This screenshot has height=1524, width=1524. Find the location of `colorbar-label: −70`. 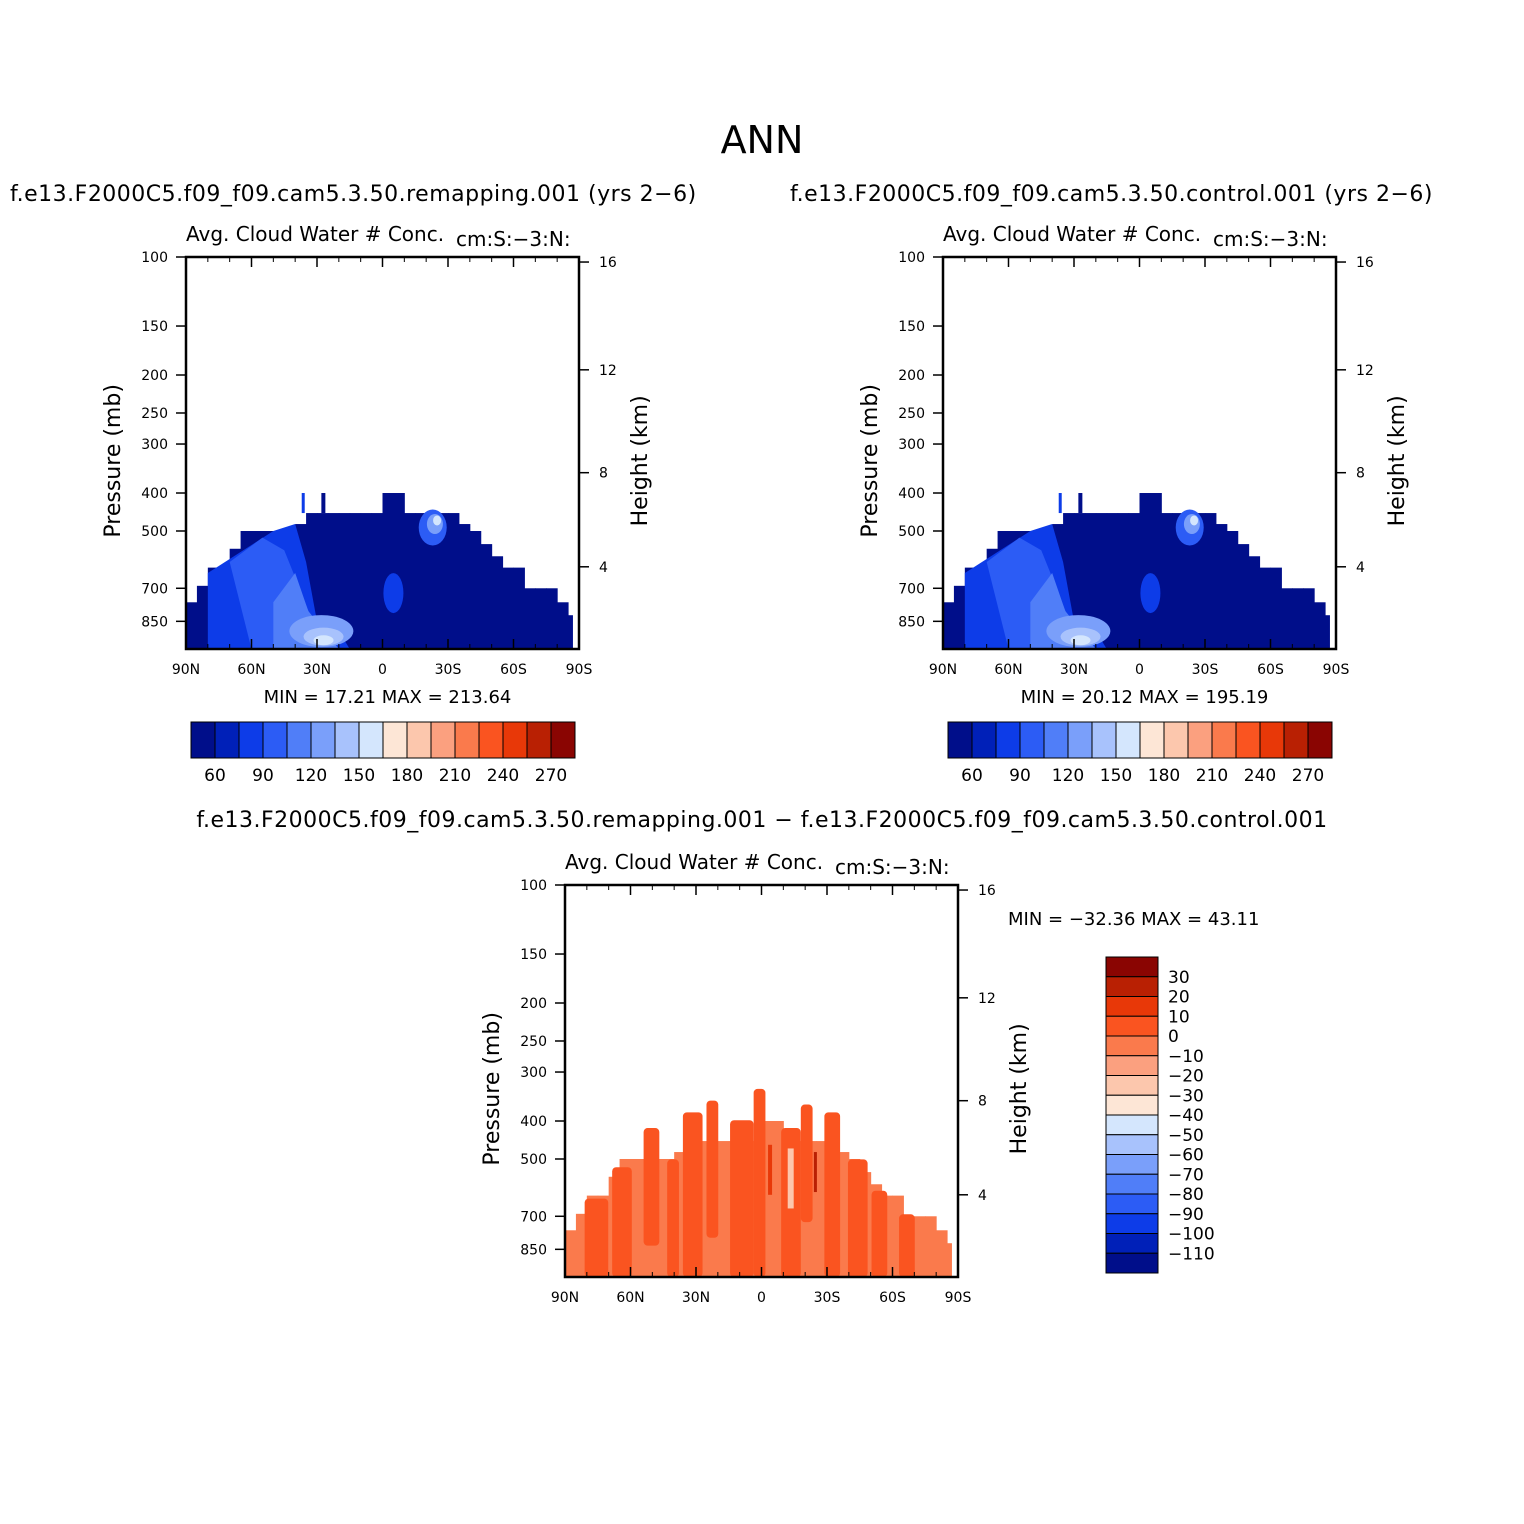

colorbar-label: −70 is located at coordinates (1186, 1175).